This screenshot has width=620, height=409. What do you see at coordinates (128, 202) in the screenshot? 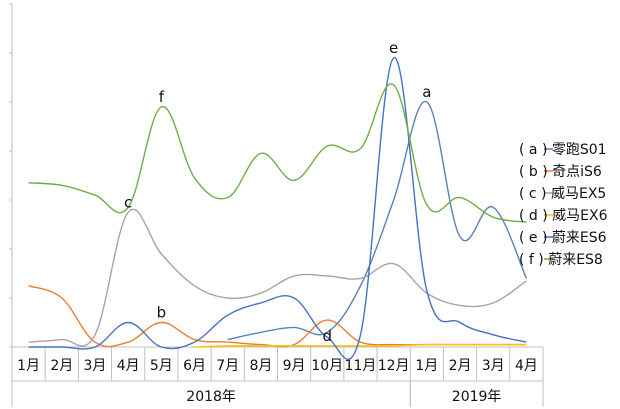
I see `series-annotation-c: c` at bounding box center [128, 202].